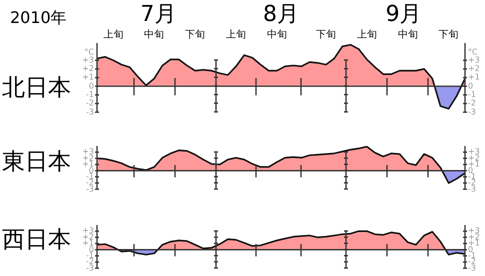  I want to click on y-tick-label: -2, so click(90, 103).